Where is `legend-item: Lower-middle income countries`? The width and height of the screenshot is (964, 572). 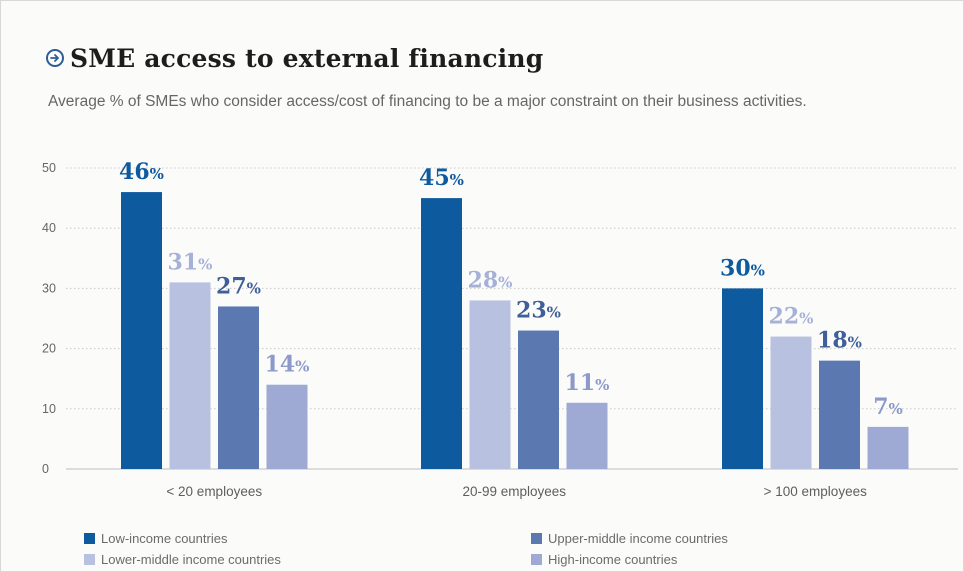
legend-item: Lower-middle income countries is located at coordinates (182, 559).